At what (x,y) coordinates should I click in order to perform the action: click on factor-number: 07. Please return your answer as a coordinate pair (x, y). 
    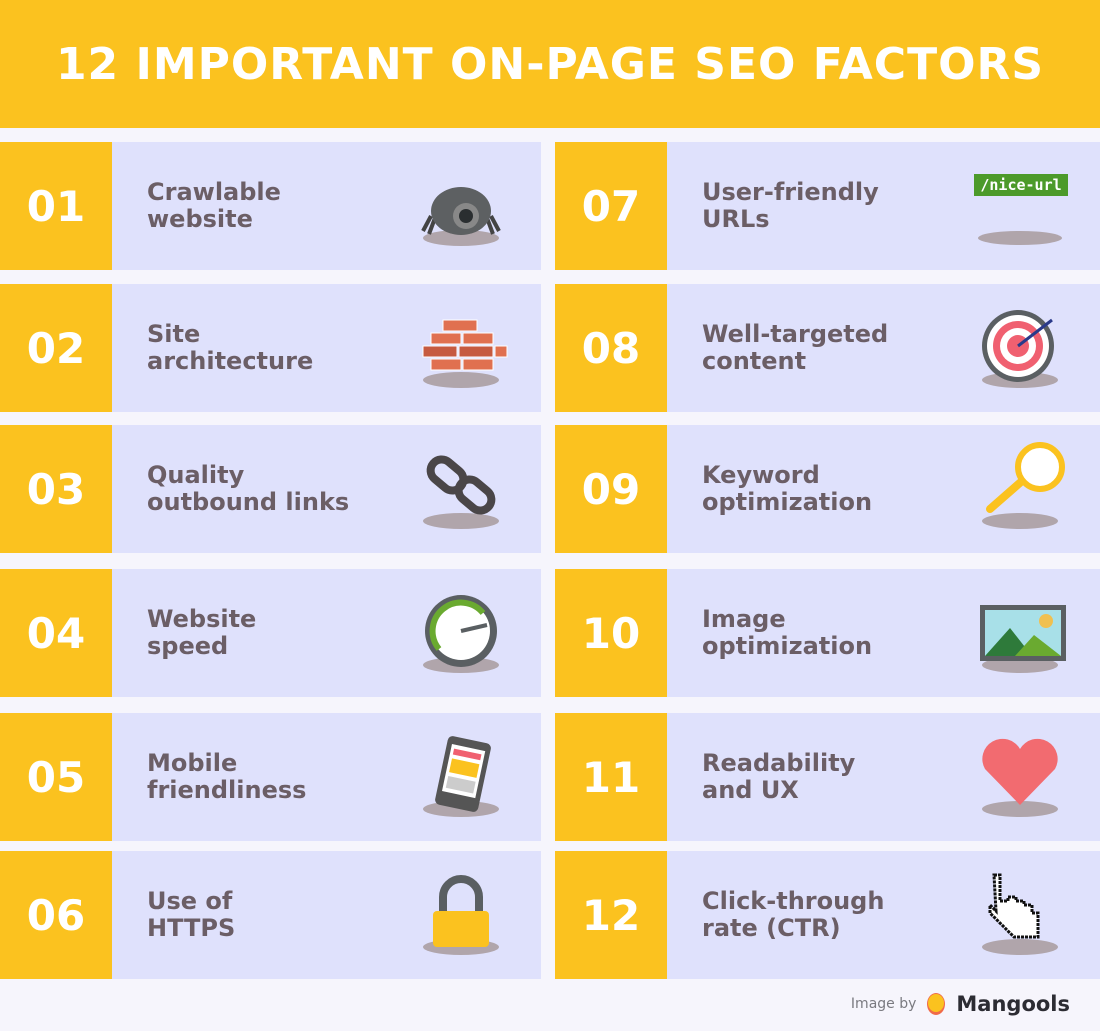
    Looking at the image, I should click on (611, 206).